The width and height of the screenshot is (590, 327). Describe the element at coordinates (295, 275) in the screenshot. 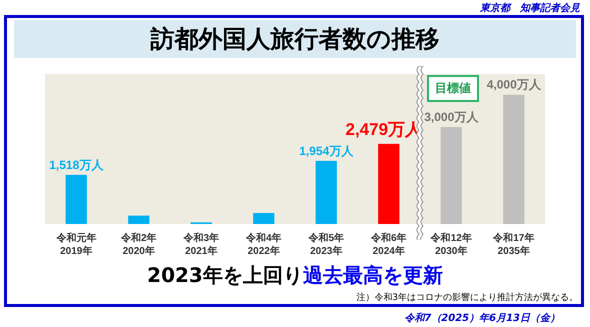

I see `text: 2023年を上回り過去最高を更新` at that location.